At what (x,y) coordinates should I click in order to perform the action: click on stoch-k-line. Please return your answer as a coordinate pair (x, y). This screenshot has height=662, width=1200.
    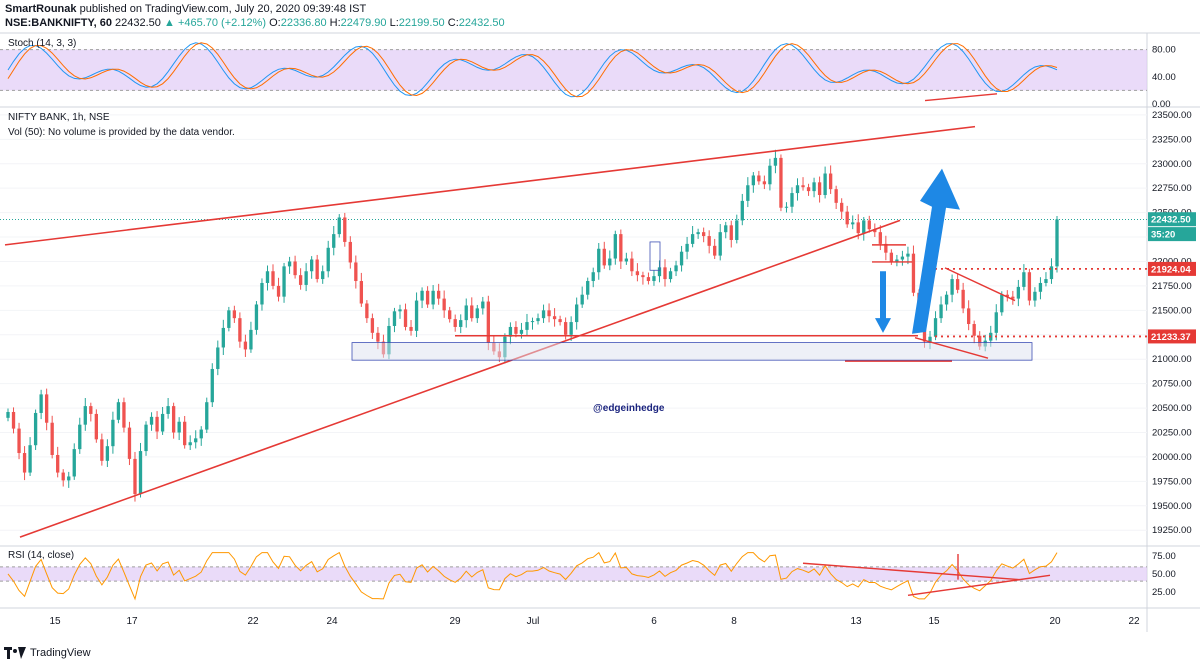
    Looking at the image, I should click on (532, 70).